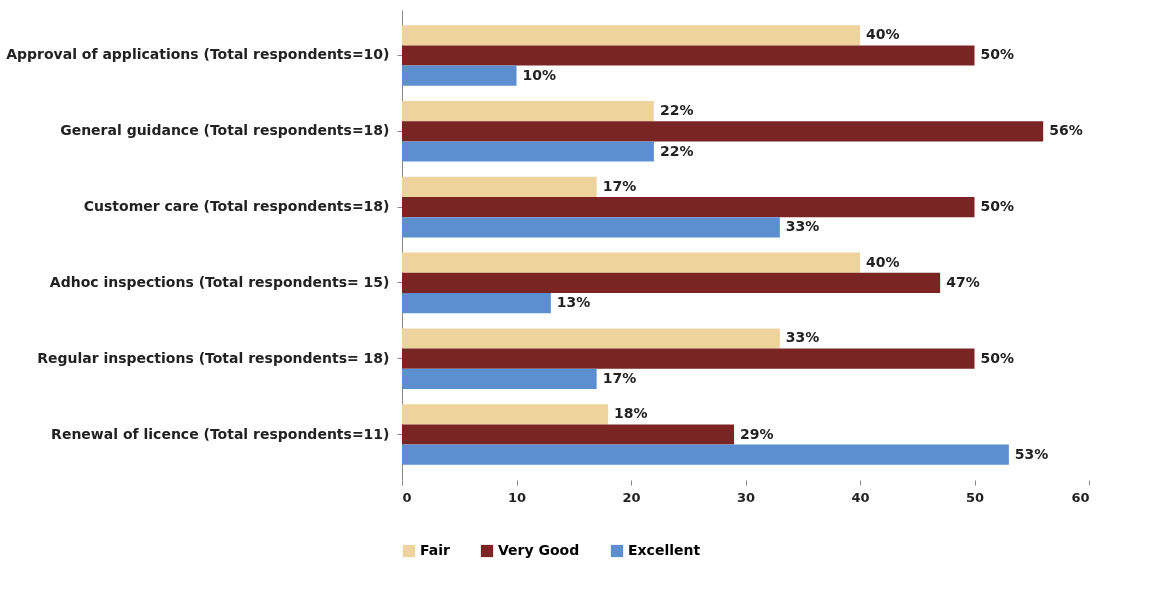 This screenshot has height=594, width=1172. I want to click on data-label: 13%, so click(573, 302).